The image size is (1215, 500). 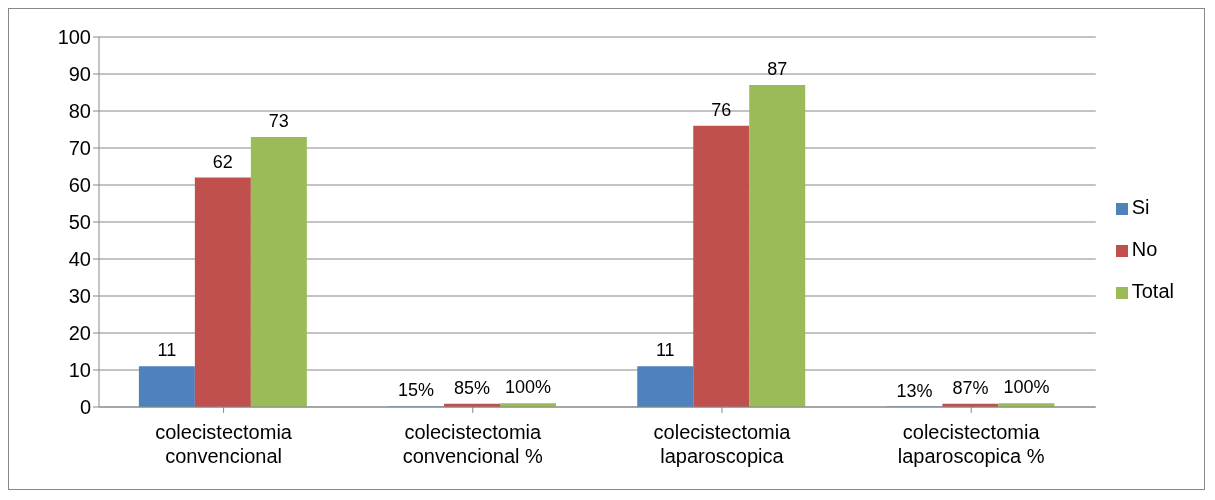 I want to click on y-tick-label: 70, so click(x=79, y=148).